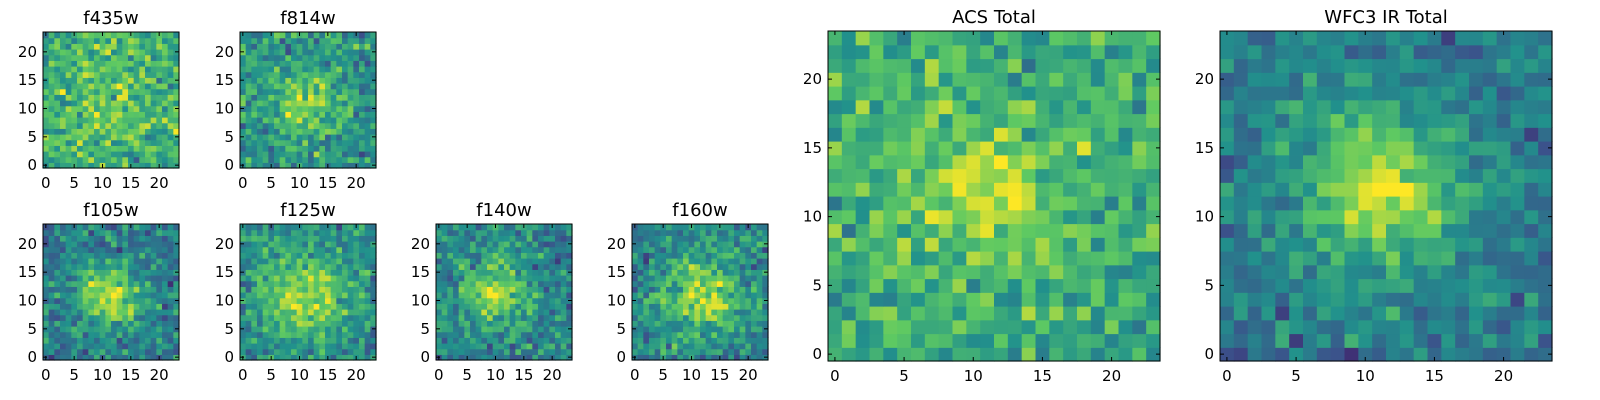 This screenshot has height=400, width=1600. What do you see at coordinates (27, 52) in the screenshot?
I see `y-tick-label: 20` at bounding box center [27, 52].